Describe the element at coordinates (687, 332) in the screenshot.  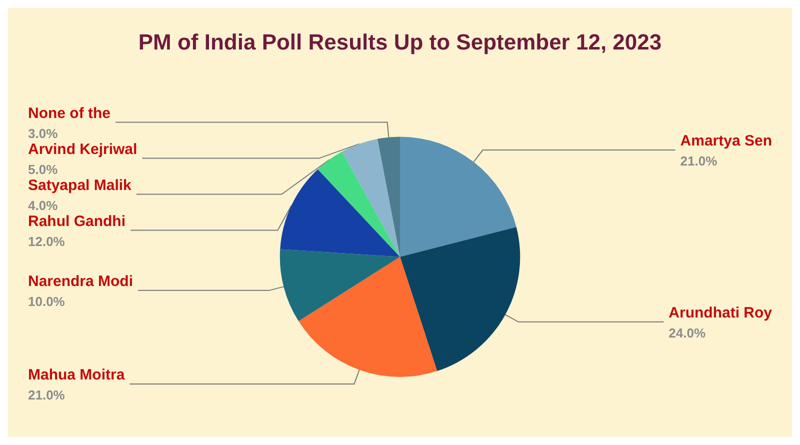
I see `data-label: 24.0%` at that location.